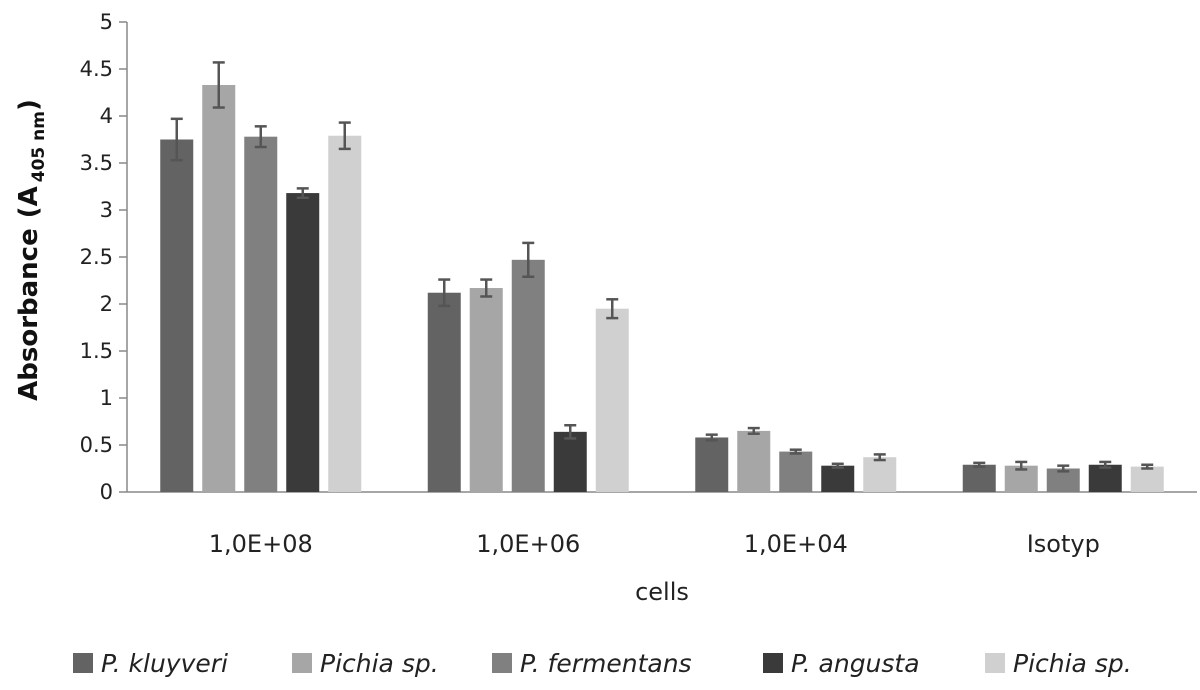  I want to click on legend-item: P. kluyveri, so click(150, 663).